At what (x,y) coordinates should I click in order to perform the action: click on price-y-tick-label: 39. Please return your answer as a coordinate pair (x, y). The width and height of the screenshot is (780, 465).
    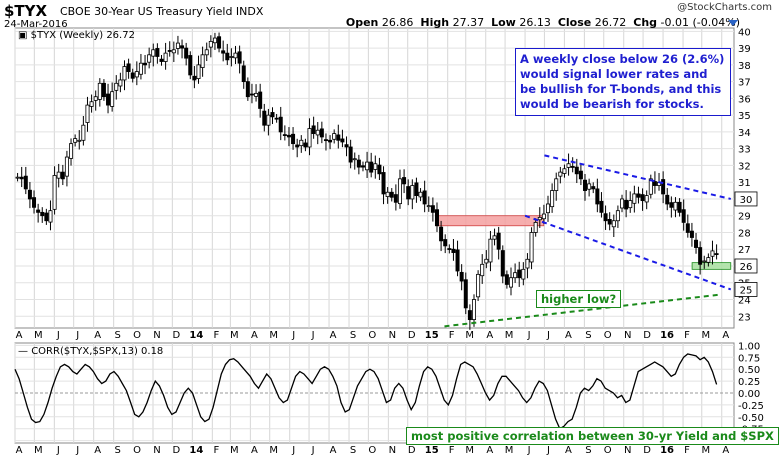
    Looking at the image, I should click on (744, 49).